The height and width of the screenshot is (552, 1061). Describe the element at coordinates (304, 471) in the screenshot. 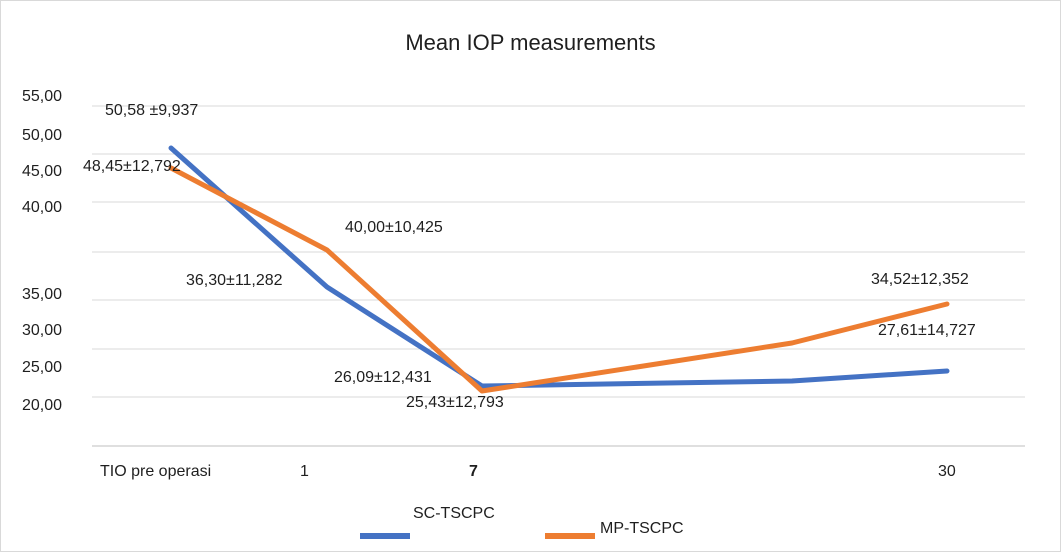

I see `x-tick-label: 1` at that location.